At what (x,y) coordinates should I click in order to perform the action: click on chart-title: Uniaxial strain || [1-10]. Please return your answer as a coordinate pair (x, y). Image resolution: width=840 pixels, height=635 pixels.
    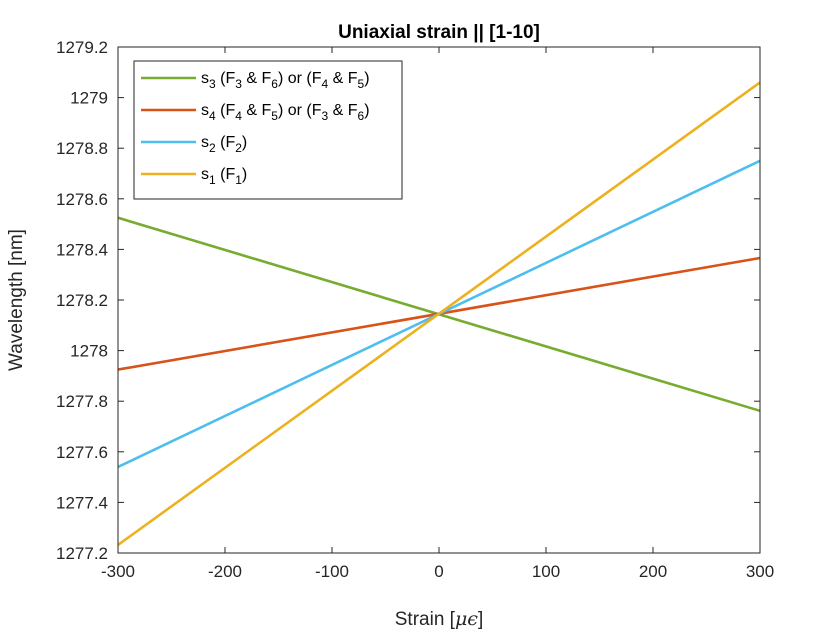
    Looking at the image, I should click on (439, 32).